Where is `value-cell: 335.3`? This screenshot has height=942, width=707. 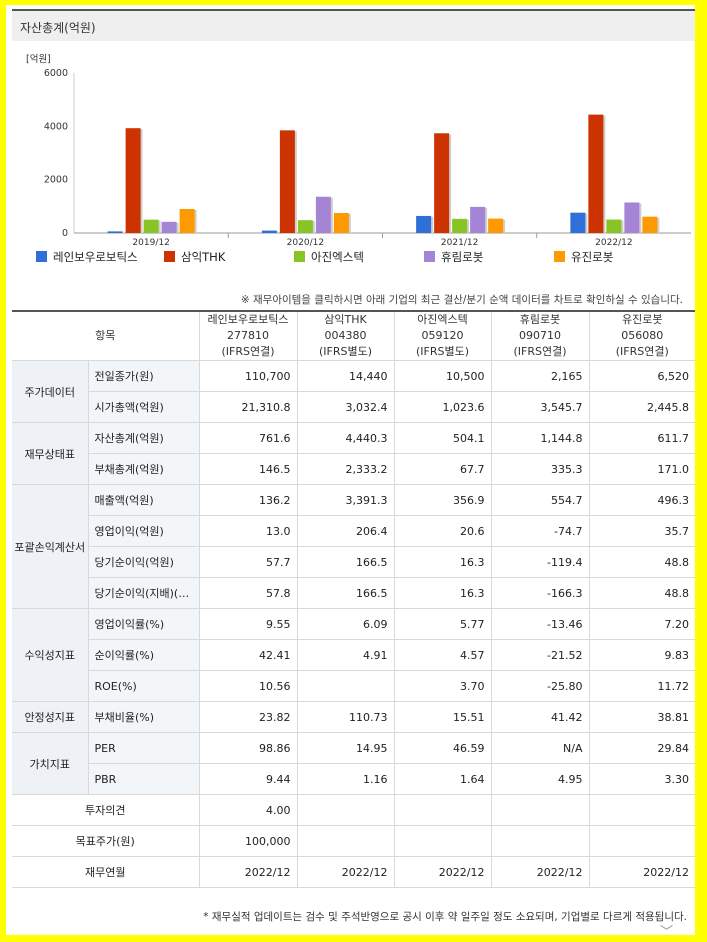 value-cell: 335.3 is located at coordinates (540, 469).